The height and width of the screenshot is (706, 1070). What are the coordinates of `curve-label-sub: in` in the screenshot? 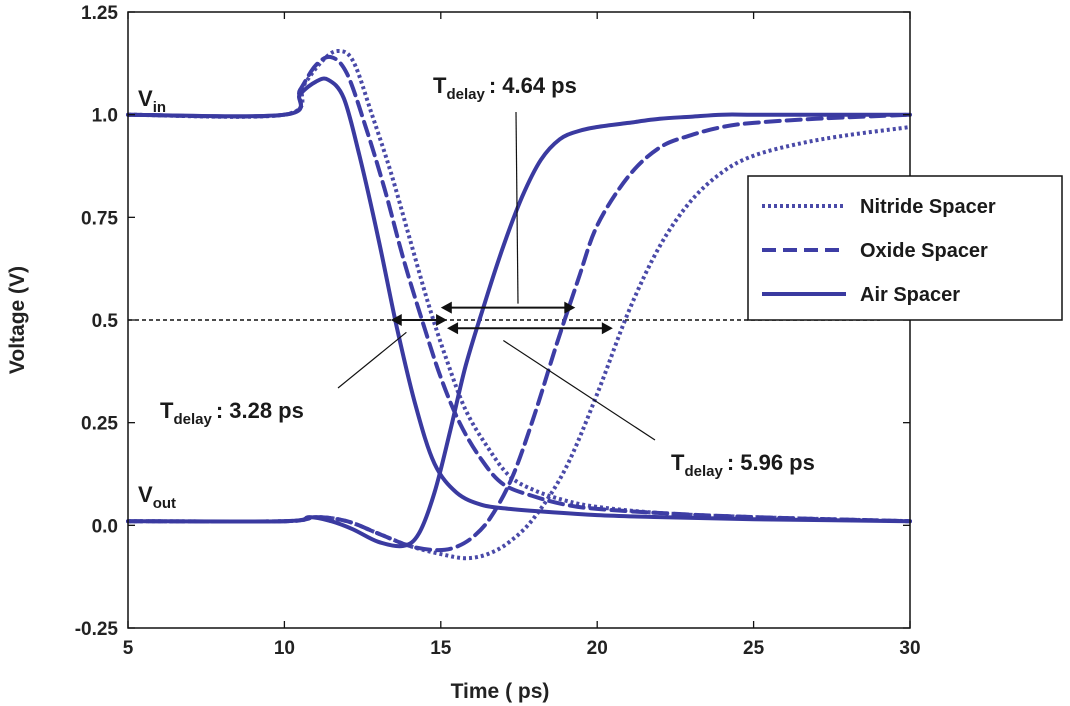 It's located at (159, 107).